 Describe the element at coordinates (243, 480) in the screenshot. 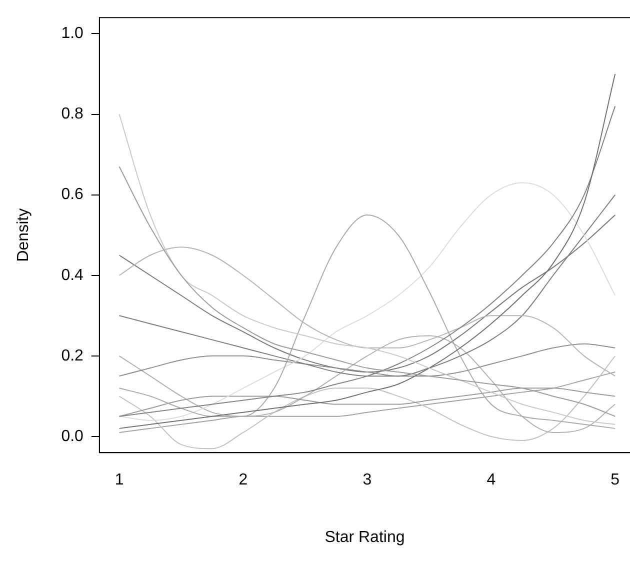

I see `x-tick-label: 2` at that location.